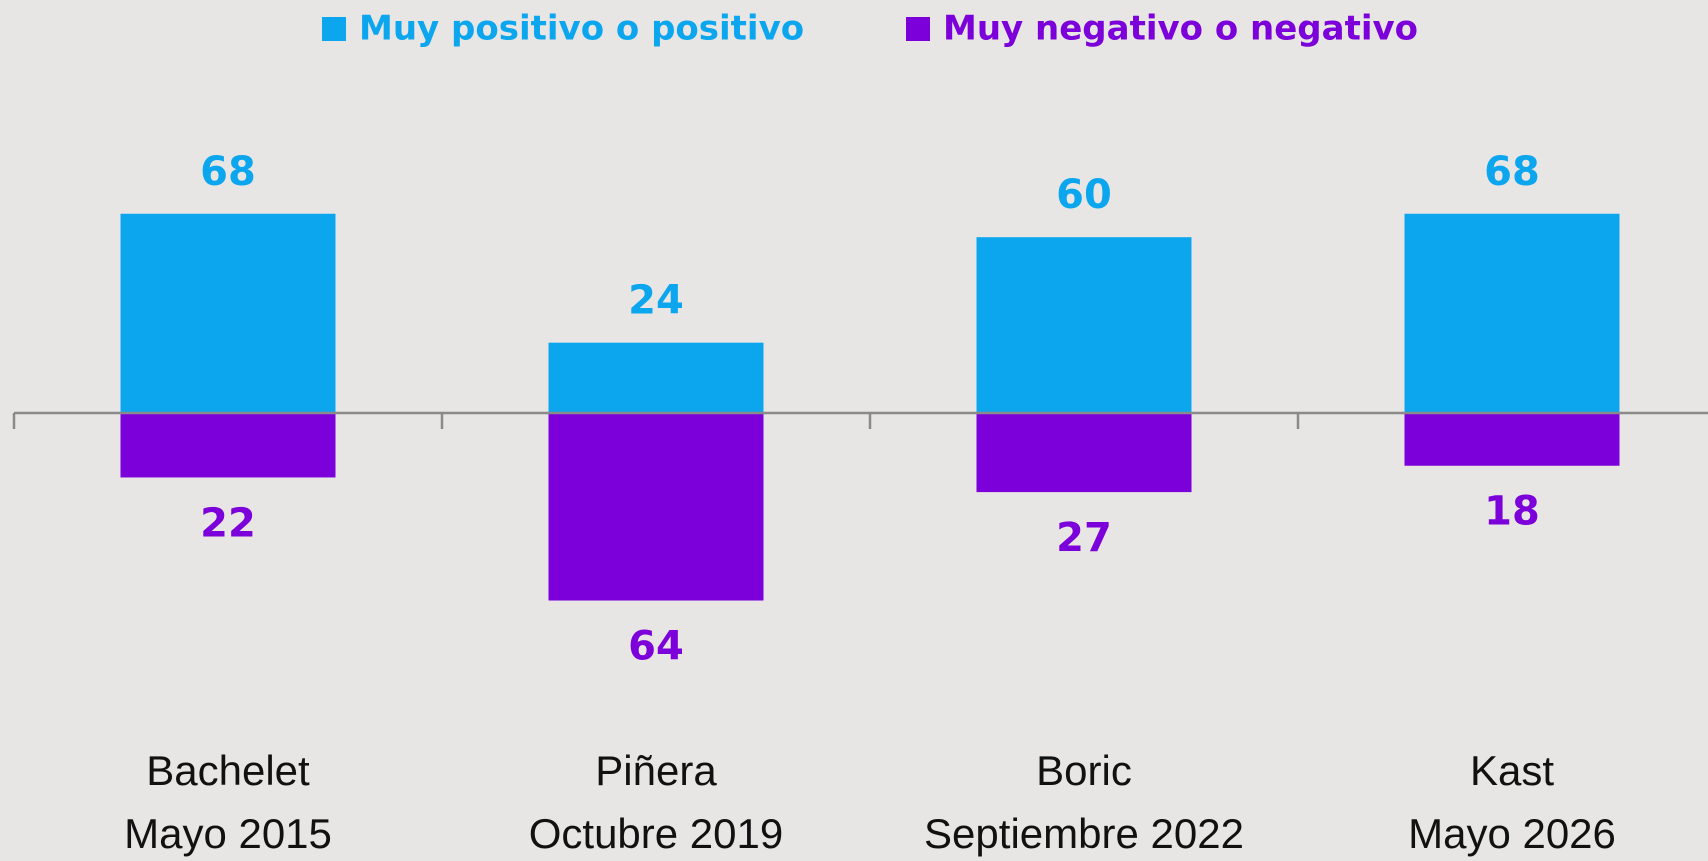  I want to click on value-label: 18, so click(1512, 512).